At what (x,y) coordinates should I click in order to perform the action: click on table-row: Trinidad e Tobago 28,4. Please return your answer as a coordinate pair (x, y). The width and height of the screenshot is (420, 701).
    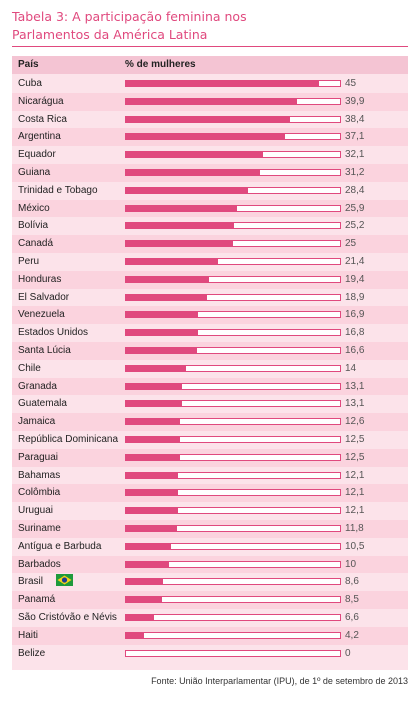
    Looking at the image, I should click on (210, 191).